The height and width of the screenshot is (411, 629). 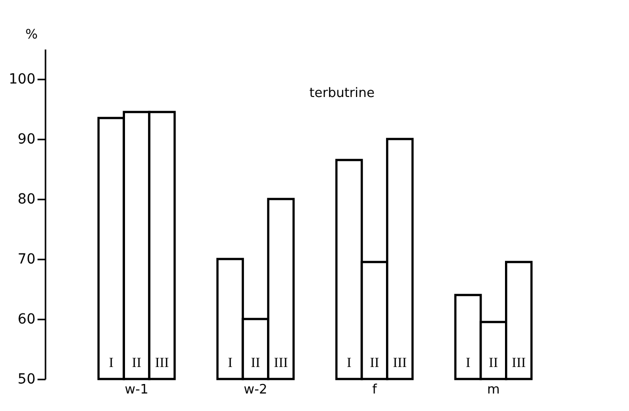 I want to click on y-tick-label: 100, so click(x=22, y=80).